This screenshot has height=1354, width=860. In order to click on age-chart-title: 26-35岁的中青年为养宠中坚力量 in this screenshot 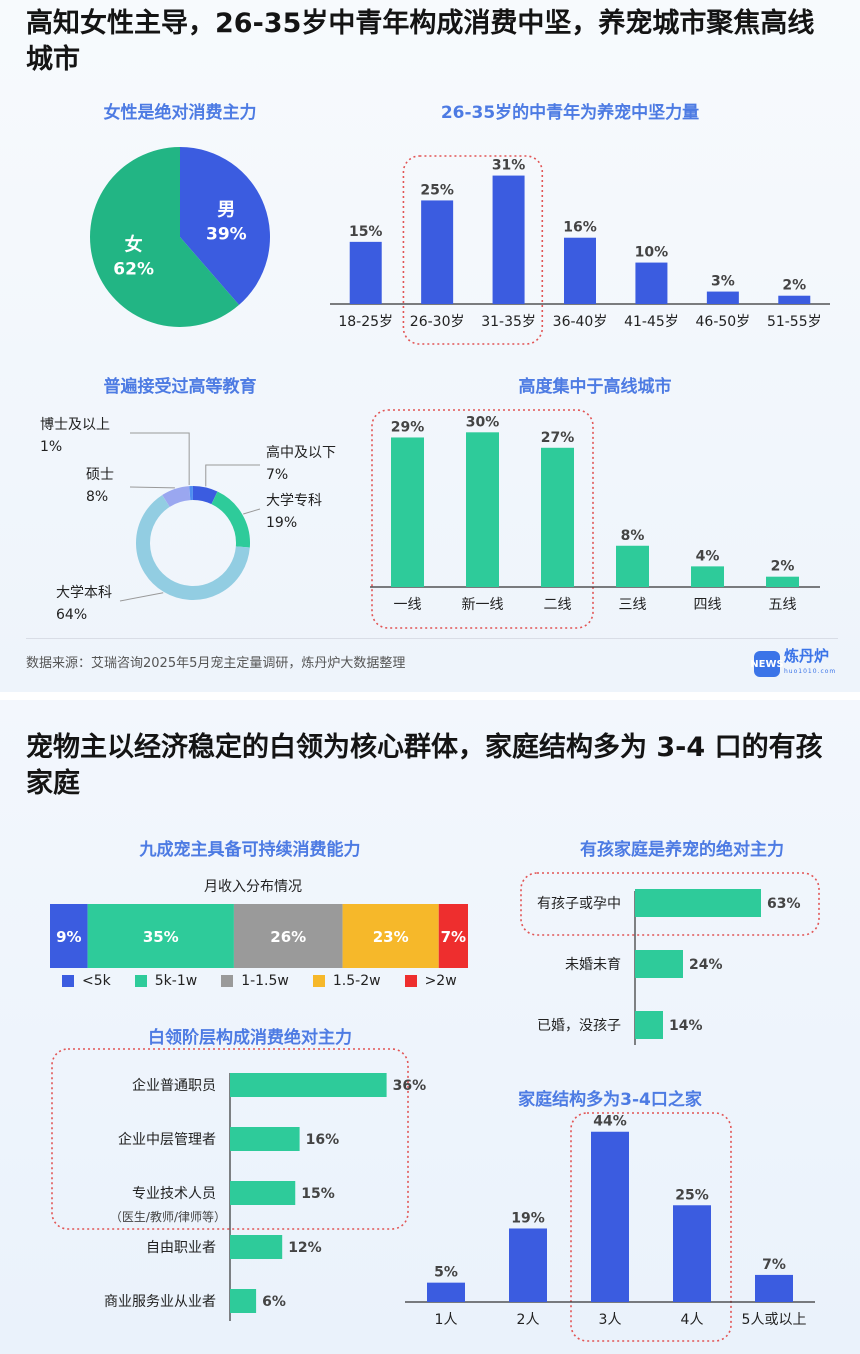, I will do `click(570, 113)`.